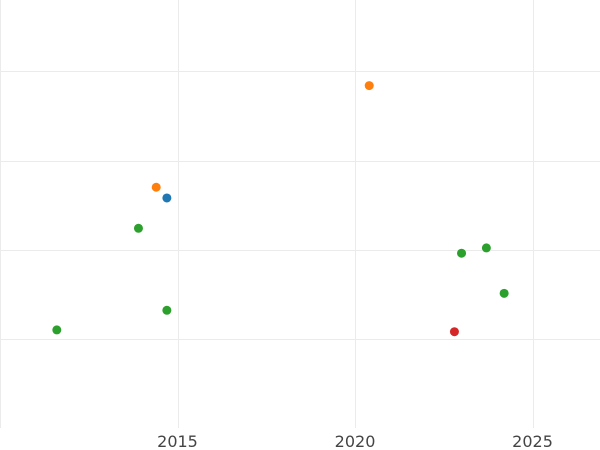  I want to click on x-axis-tick-labels: 2015 2020 2025, so click(355, 441).